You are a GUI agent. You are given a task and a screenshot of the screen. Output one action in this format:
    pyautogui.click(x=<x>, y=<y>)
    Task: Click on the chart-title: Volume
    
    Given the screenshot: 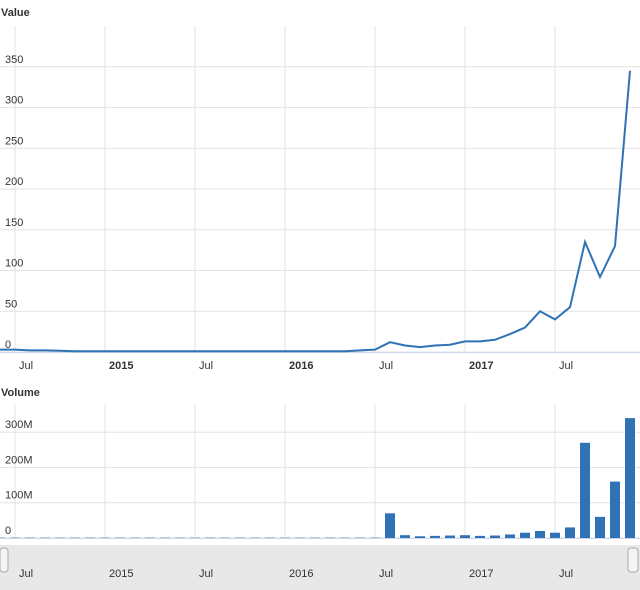 What is the action you would take?
    pyautogui.click(x=20, y=393)
    